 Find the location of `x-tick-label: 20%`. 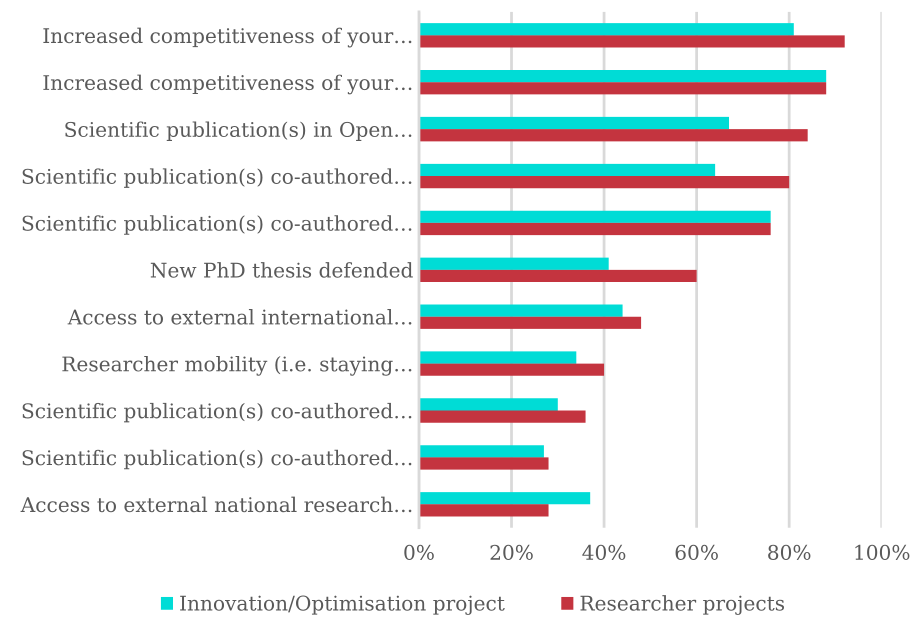

x-tick-label: 20% is located at coordinates (511, 552).